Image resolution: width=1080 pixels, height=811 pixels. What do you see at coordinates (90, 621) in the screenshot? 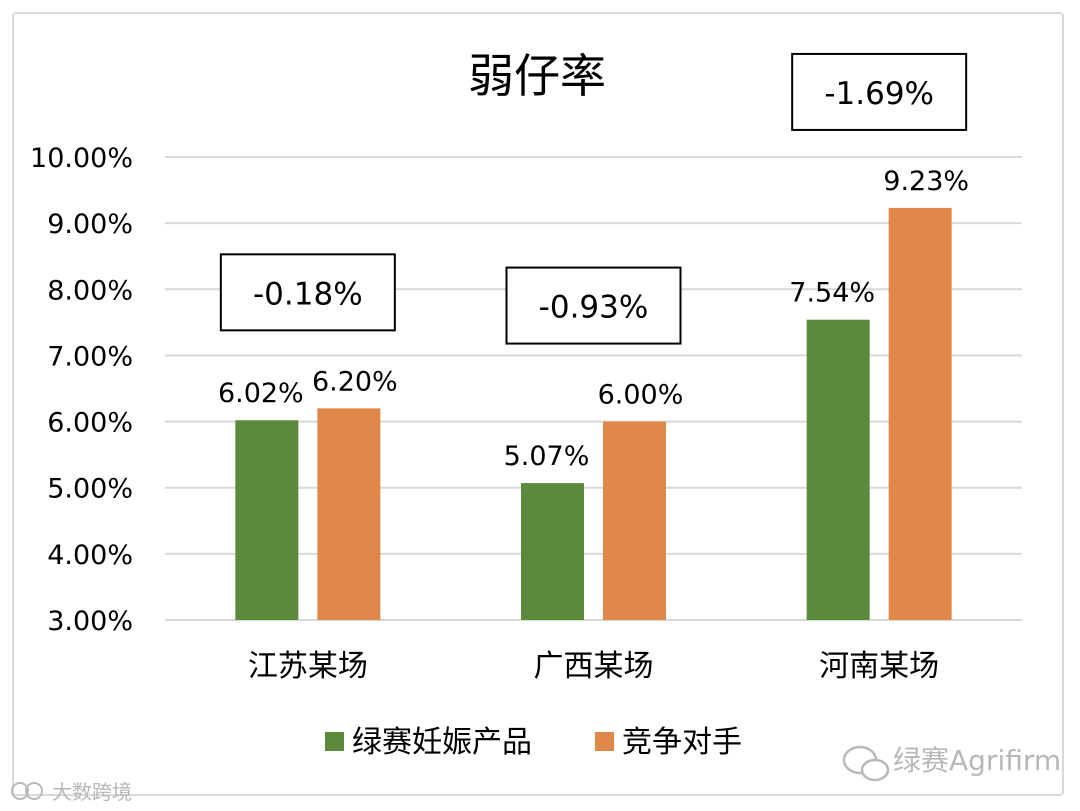
I see `y-tick-label: 3.00%` at bounding box center [90, 621].